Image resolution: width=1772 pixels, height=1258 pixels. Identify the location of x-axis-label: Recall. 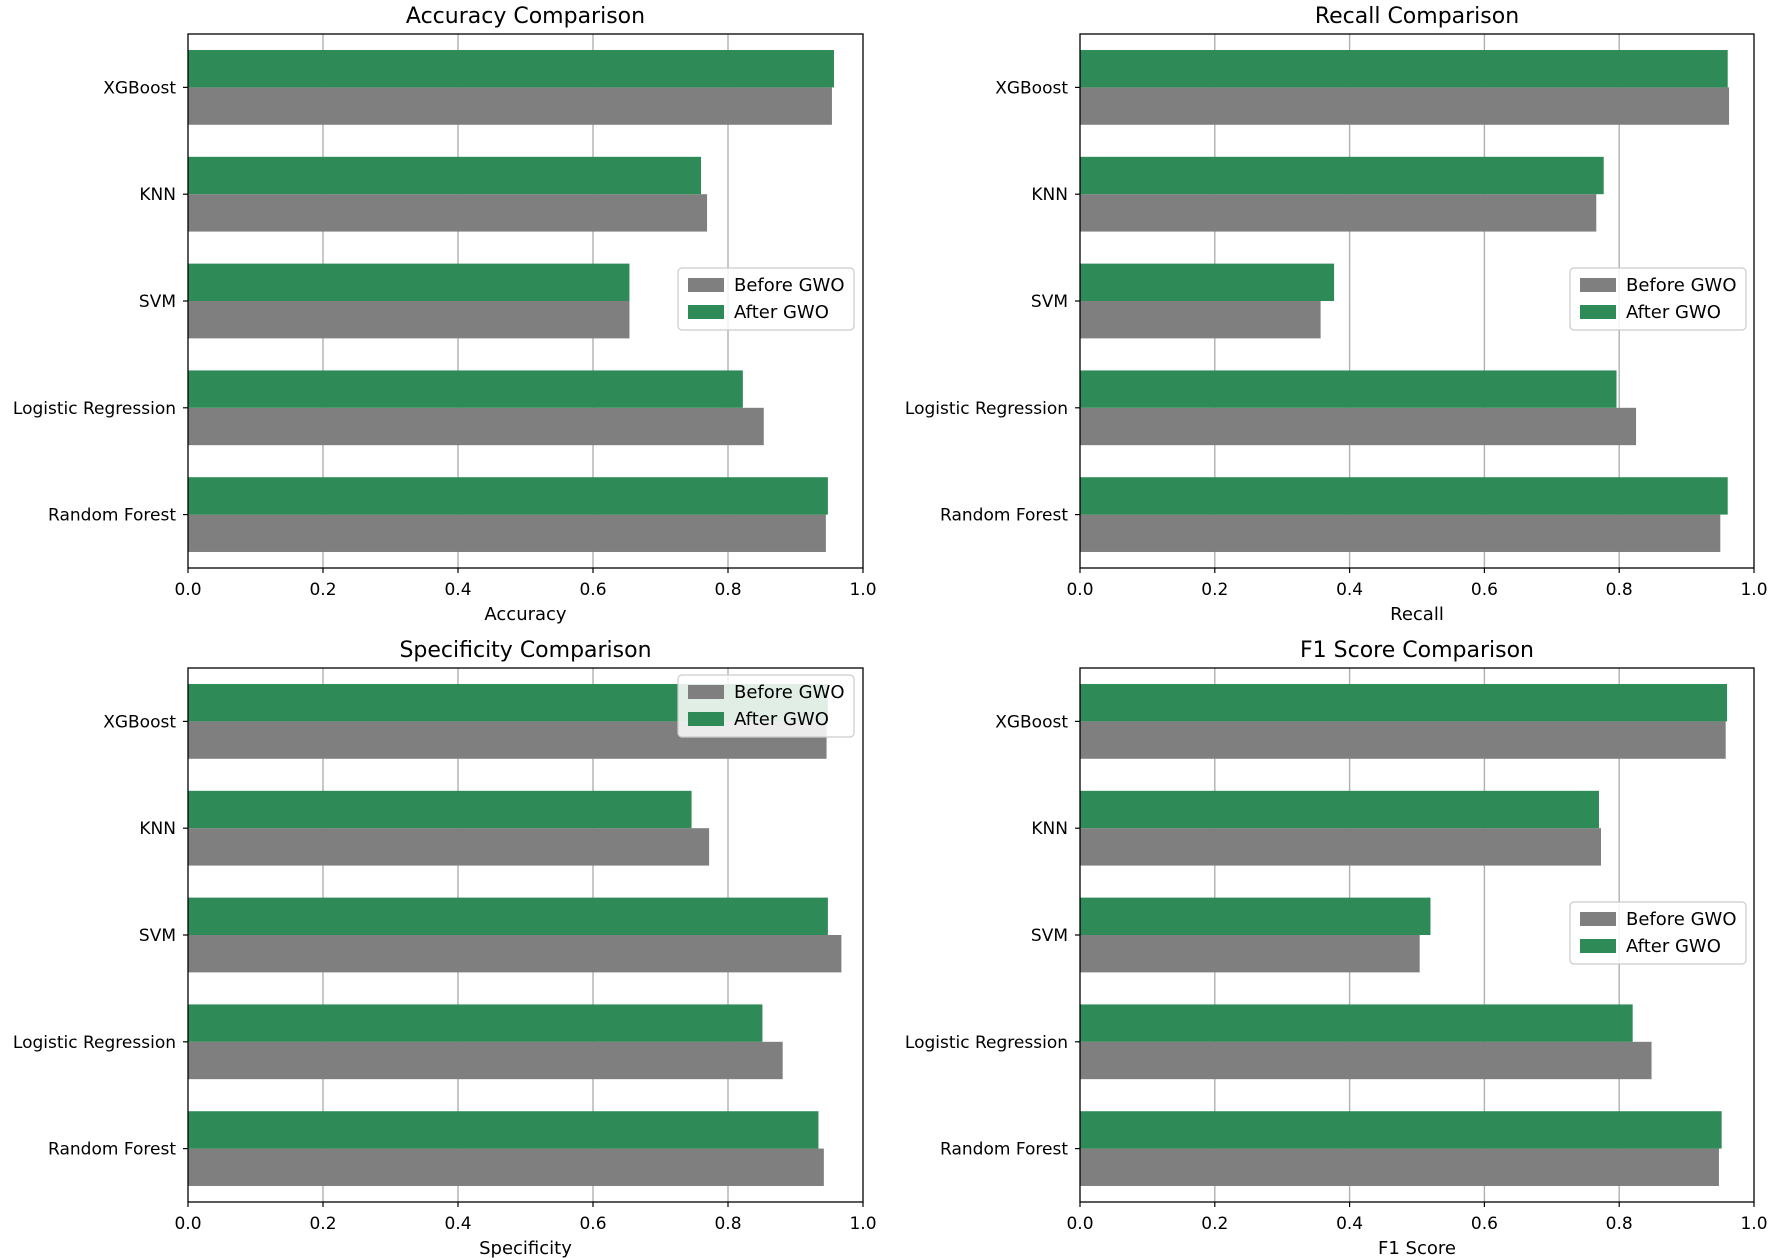
(1417, 614).